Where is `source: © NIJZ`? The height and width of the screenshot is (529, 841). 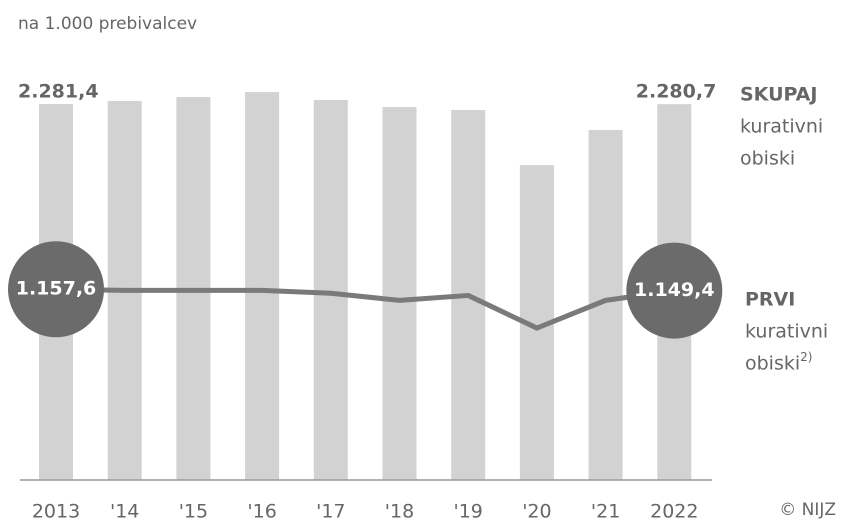
source: © NIJZ is located at coordinates (807, 510).